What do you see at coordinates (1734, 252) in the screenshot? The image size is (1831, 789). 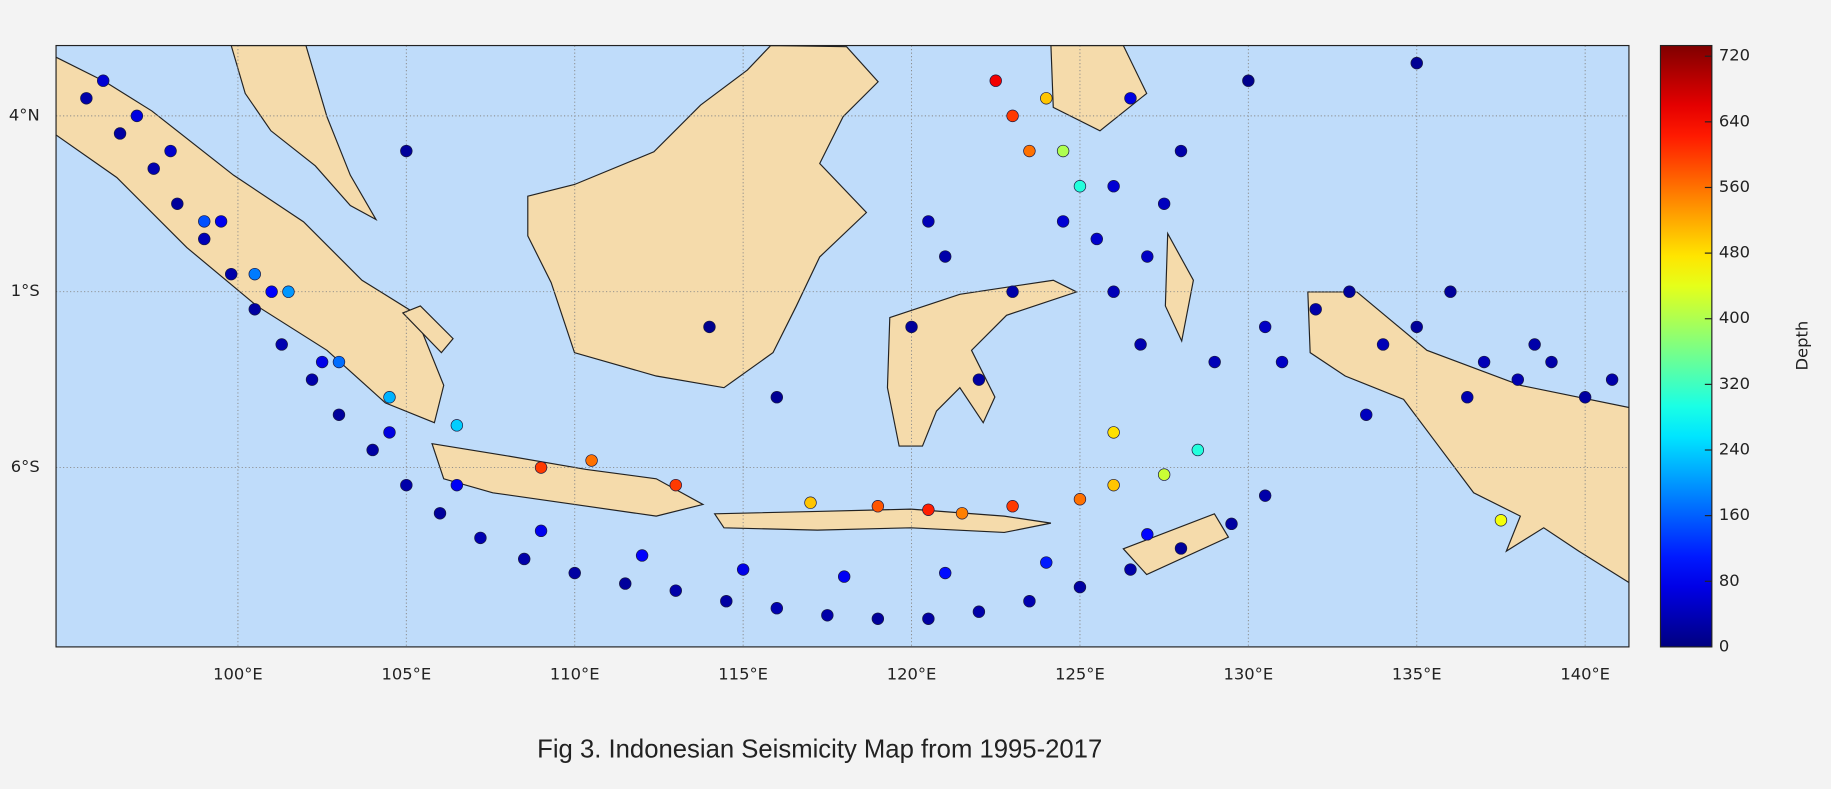 I see `colorbar-tick-label: 480` at bounding box center [1734, 252].